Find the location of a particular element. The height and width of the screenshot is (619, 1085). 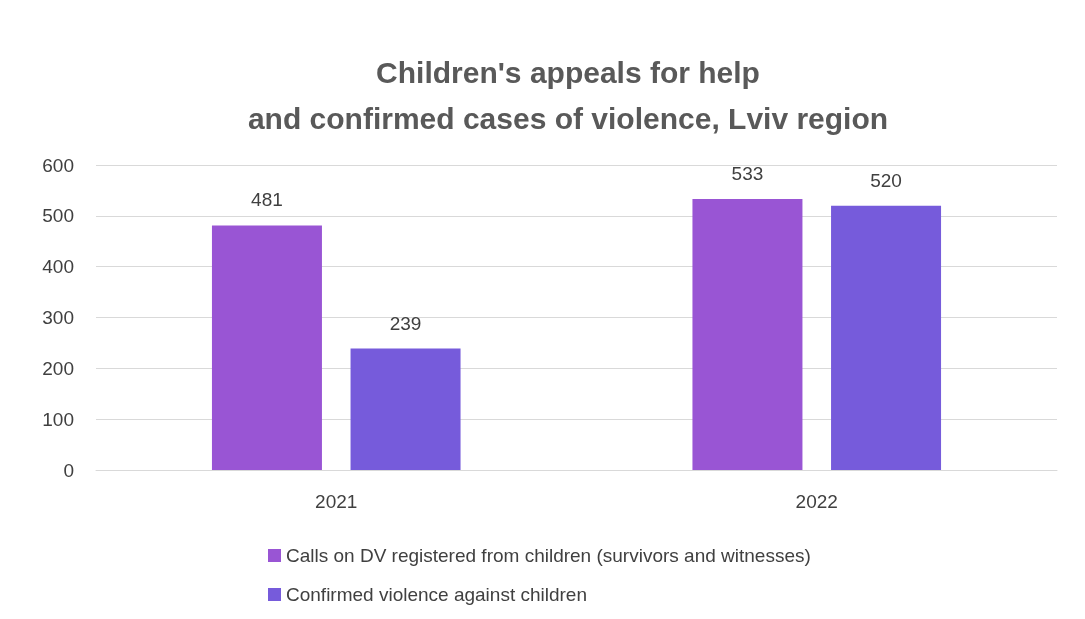

y-tick-label: 100 is located at coordinates (58, 419).